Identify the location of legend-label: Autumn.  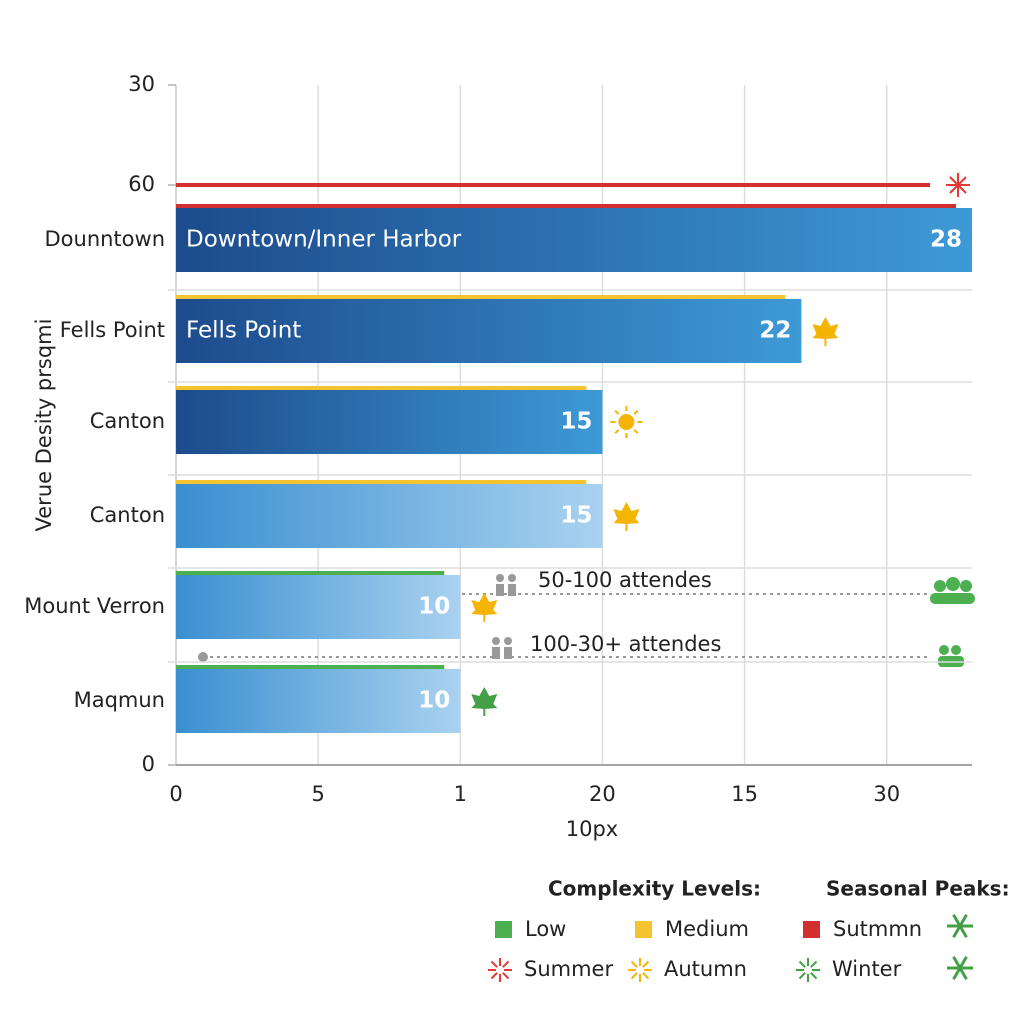
(705, 969).